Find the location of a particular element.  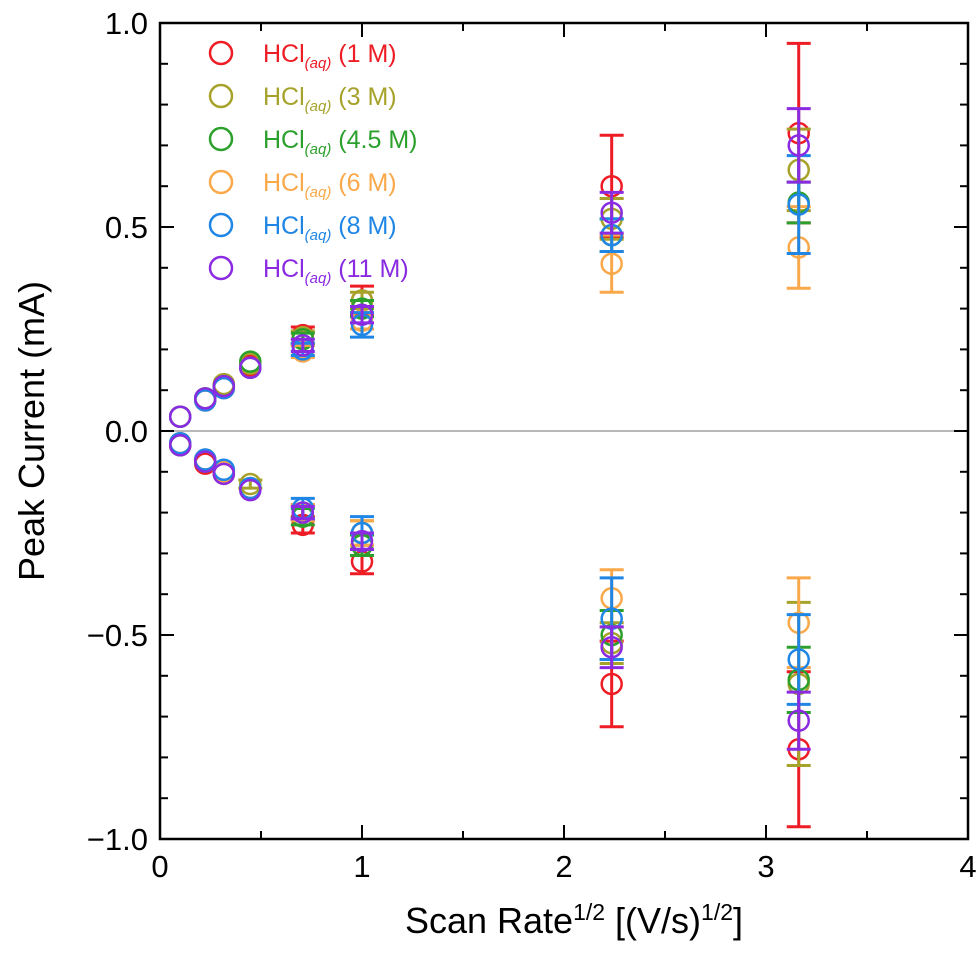

legend-entry: HCl(aq) (6 M) is located at coordinates (302, 185).